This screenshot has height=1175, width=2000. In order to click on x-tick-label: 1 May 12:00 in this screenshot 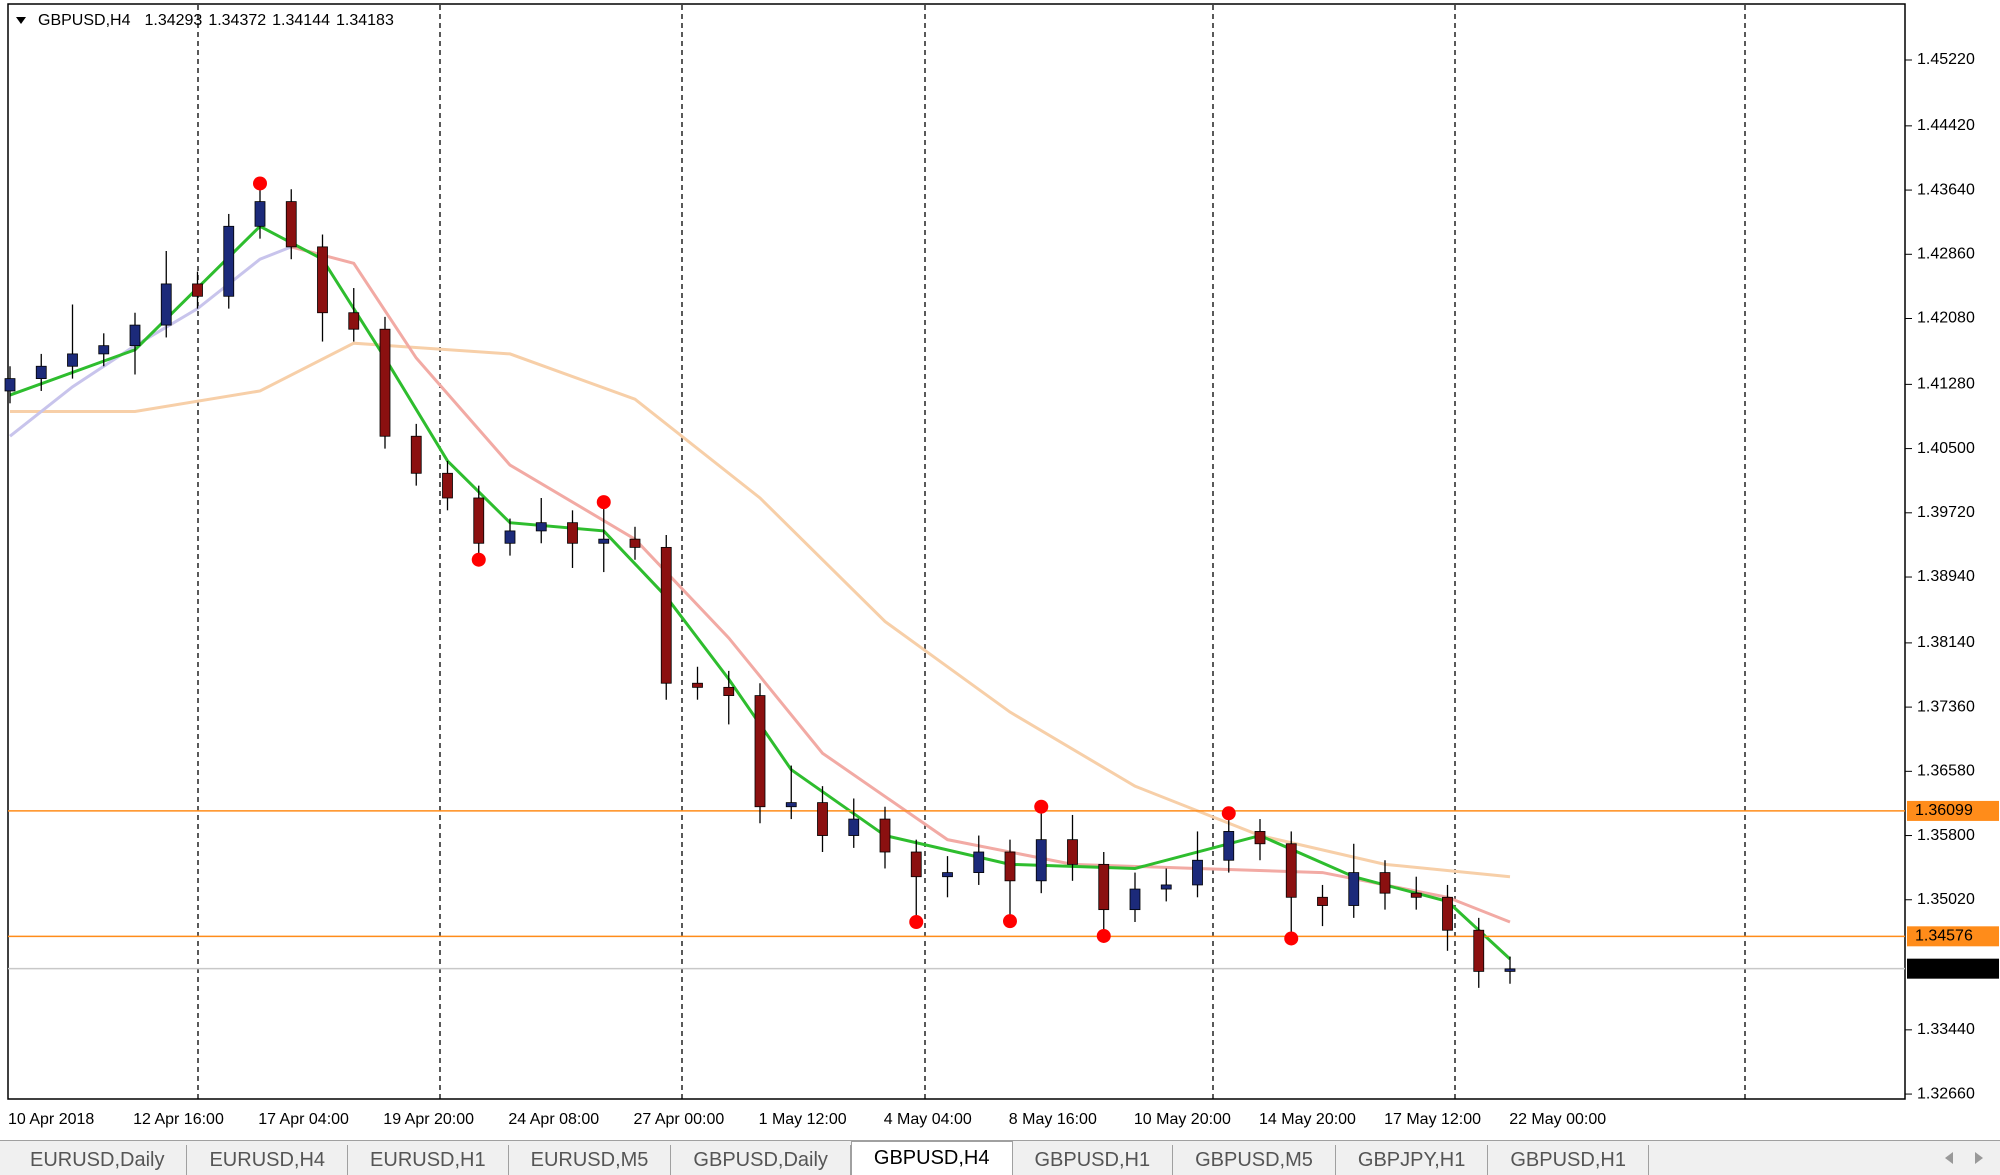, I will do `click(803, 1119)`.